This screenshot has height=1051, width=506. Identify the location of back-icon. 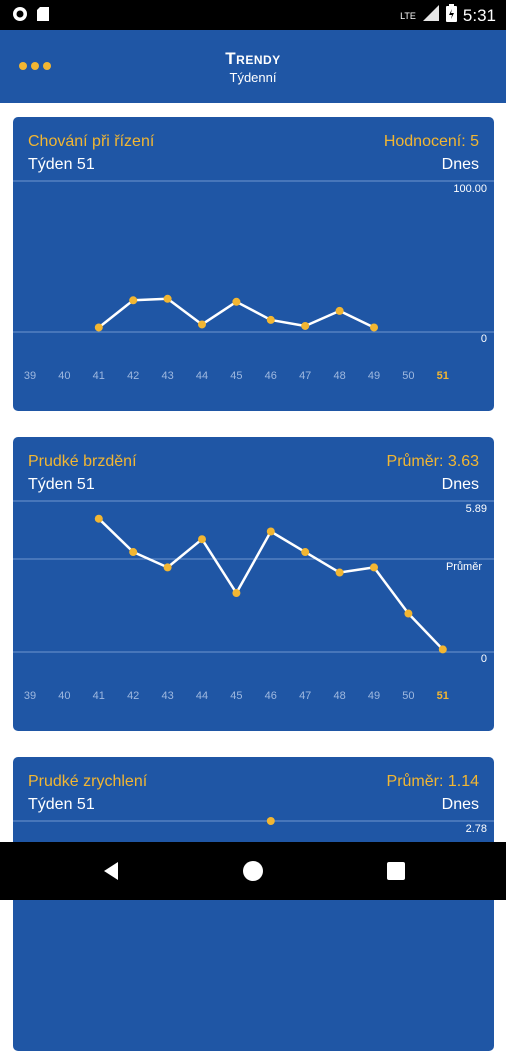
(111, 873).